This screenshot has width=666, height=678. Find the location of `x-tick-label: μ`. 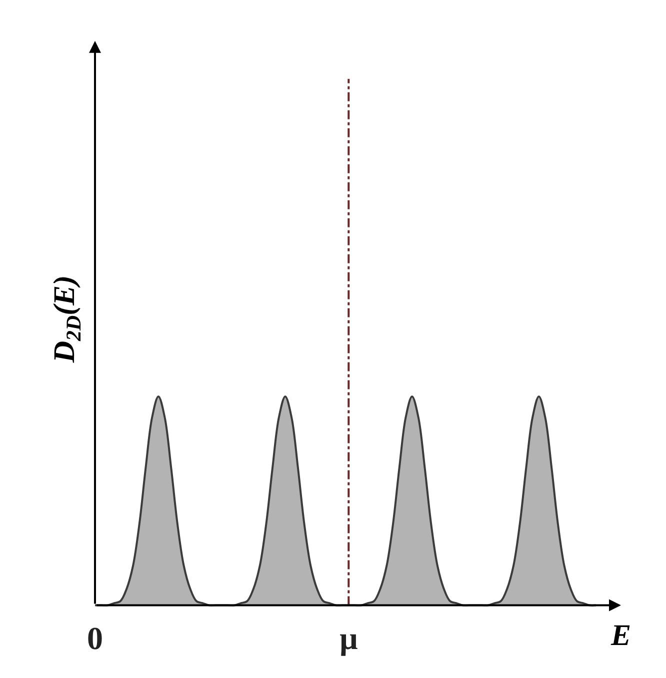

x-tick-label: μ is located at coordinates (349, 638).